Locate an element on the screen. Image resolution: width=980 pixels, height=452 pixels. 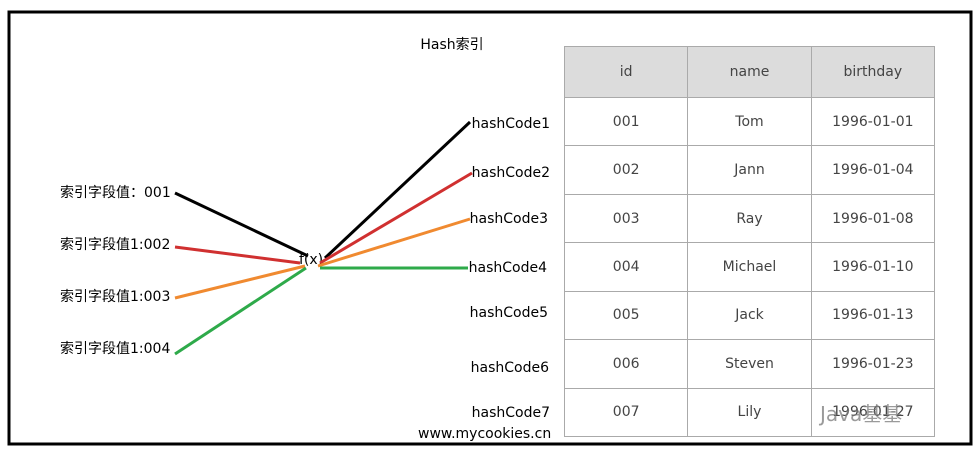
table-cell: 1996-01-13 is located at coordinates (873, 315).